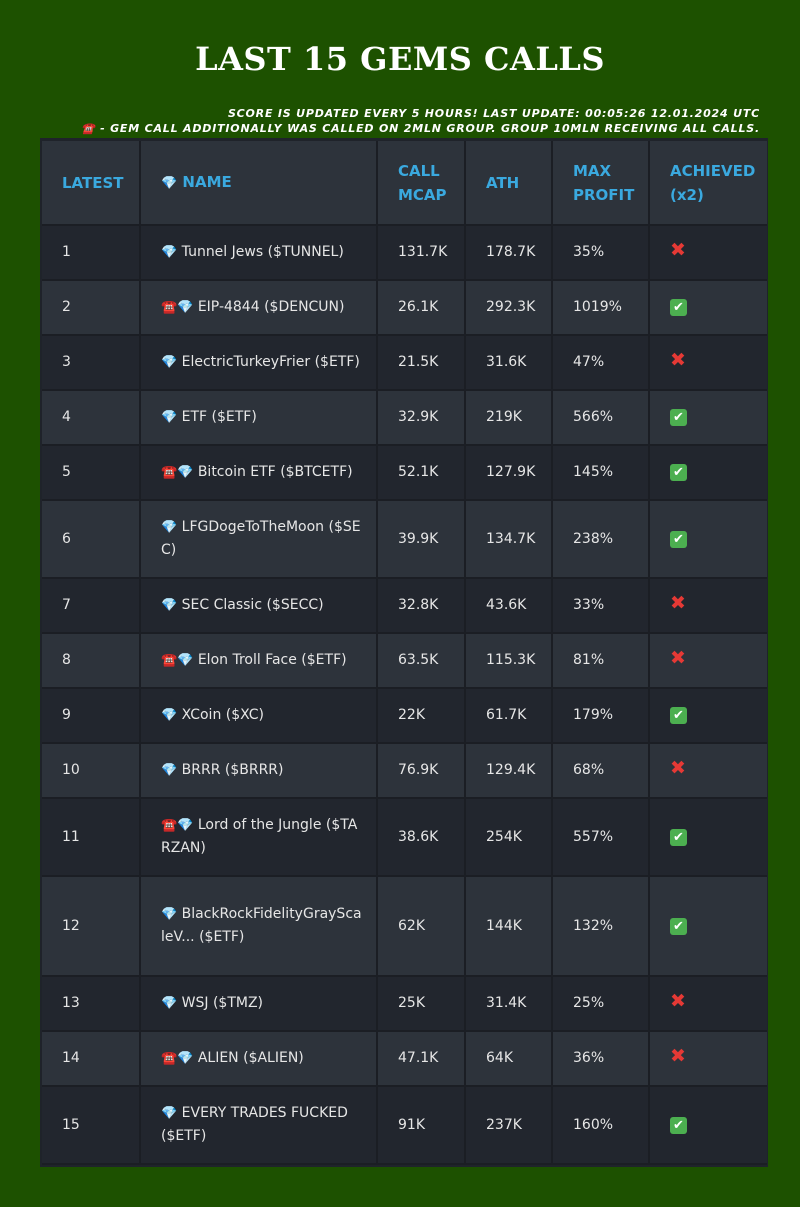 The width and height of the screenshot is (800, 1207). Describe the element at coordinates (259, 771) in the screenshot. I see `cell-name: 💎 BRRR ($BRRR)` at that location.